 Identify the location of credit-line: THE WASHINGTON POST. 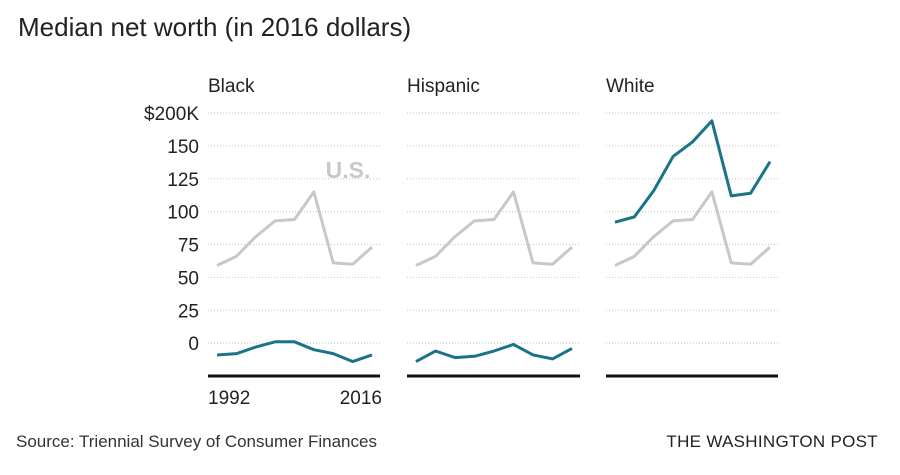
(772, 441).